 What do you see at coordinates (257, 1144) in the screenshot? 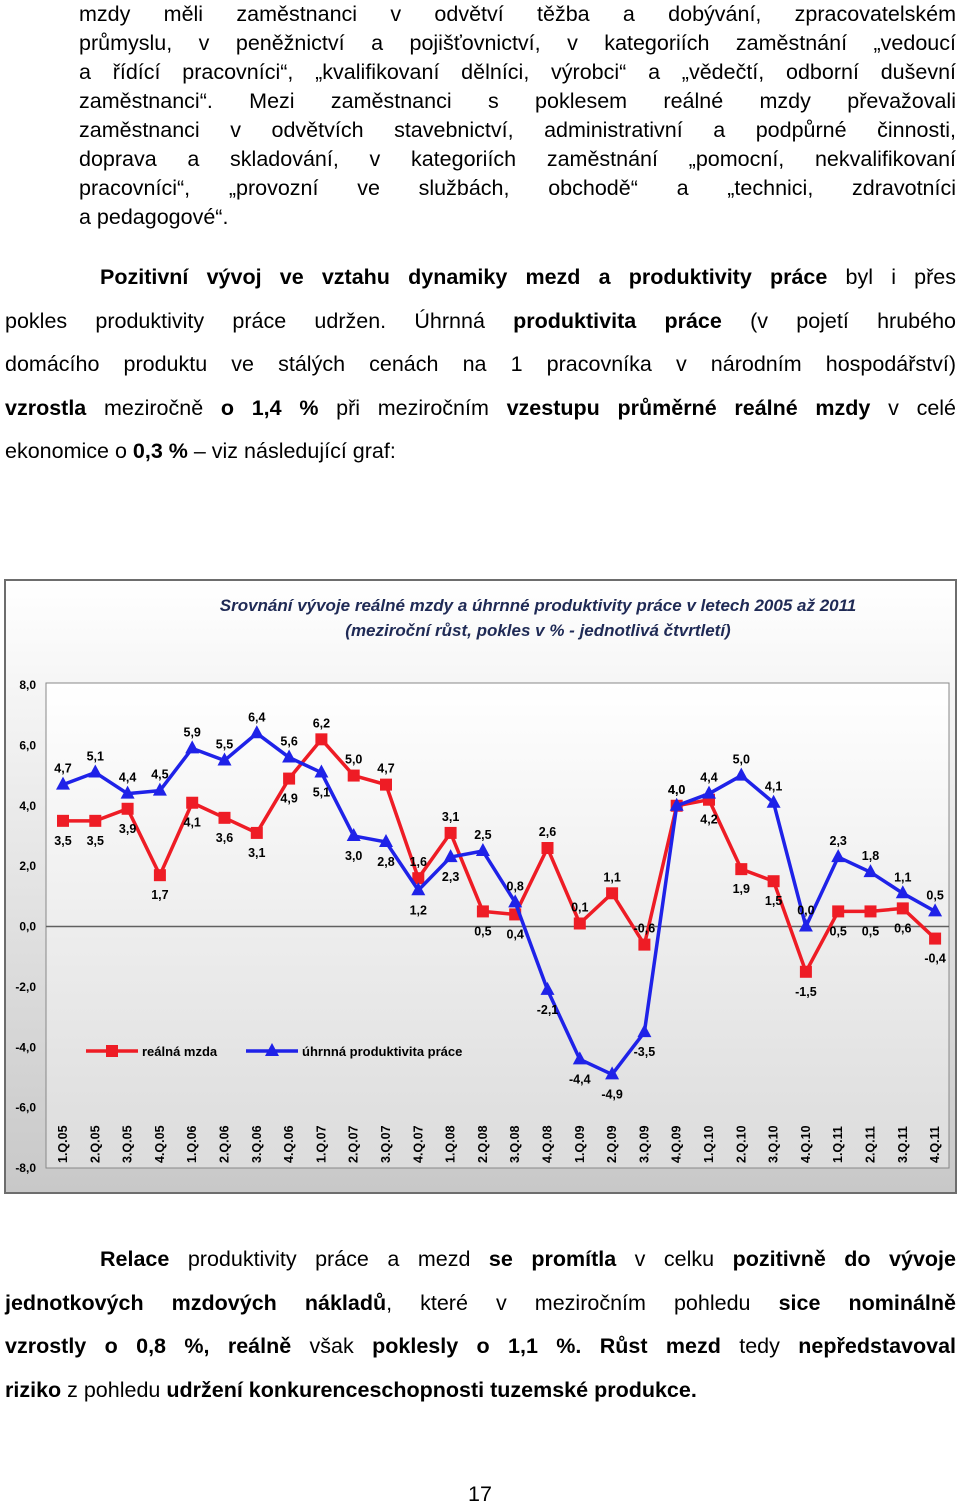
I see `x-tick-label: 3.Q.06` at bounding box center [257, 1144].